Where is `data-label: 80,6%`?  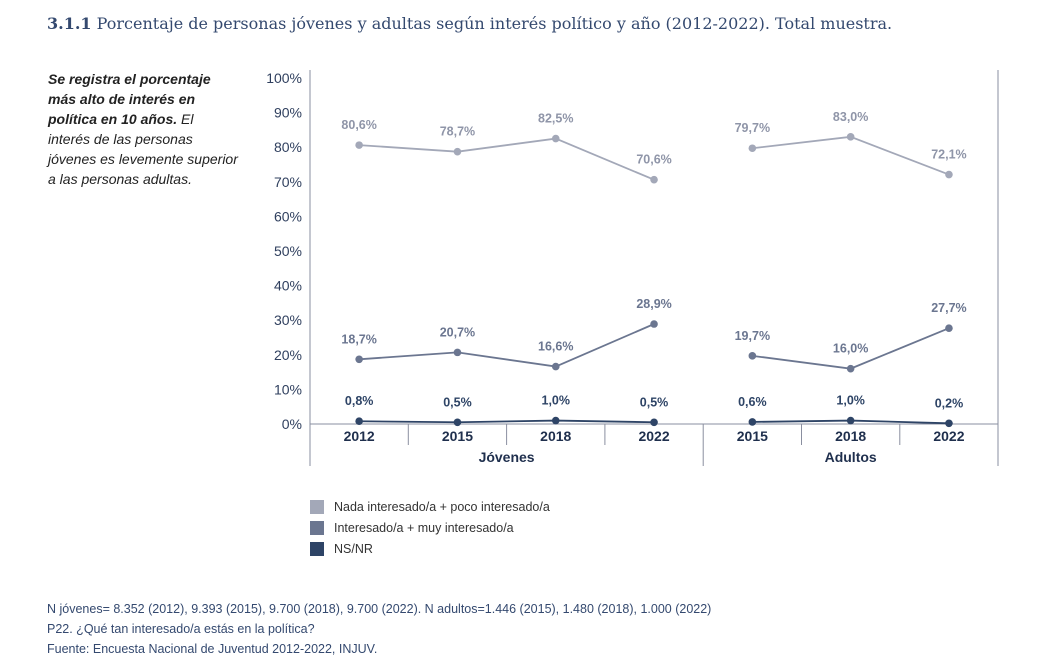 data-label: 80,6% is located at coordinates (358, 125).